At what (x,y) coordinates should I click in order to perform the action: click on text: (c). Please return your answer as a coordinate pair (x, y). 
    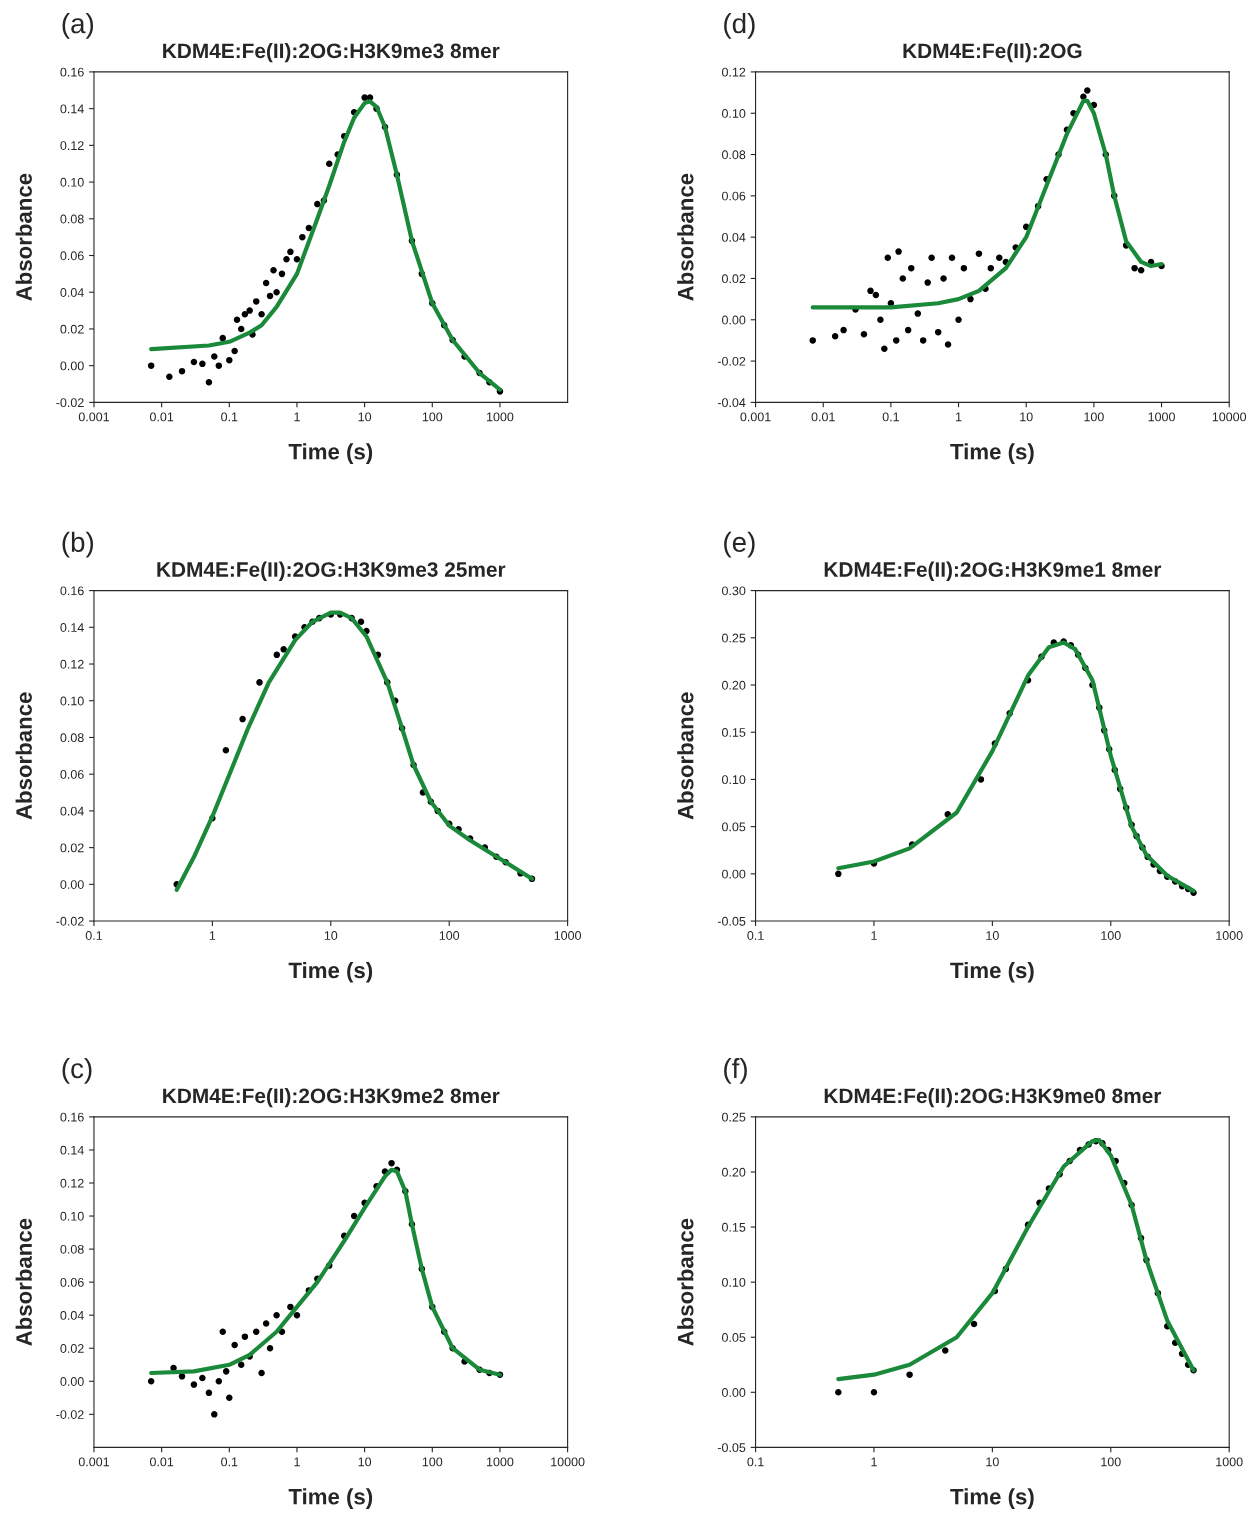
    Looking at the image, I should click on (77, 1070).